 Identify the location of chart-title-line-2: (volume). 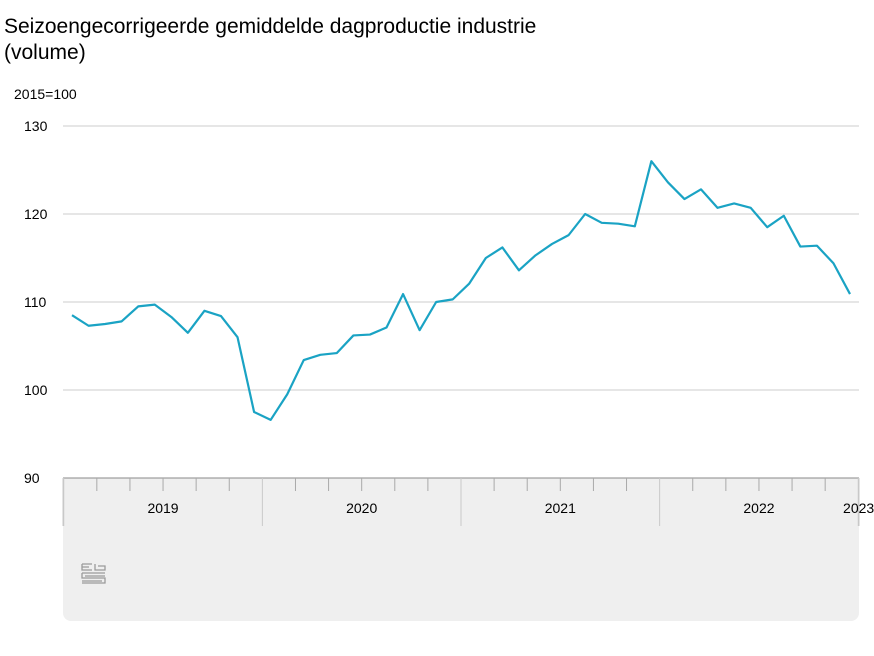
(45, 52).